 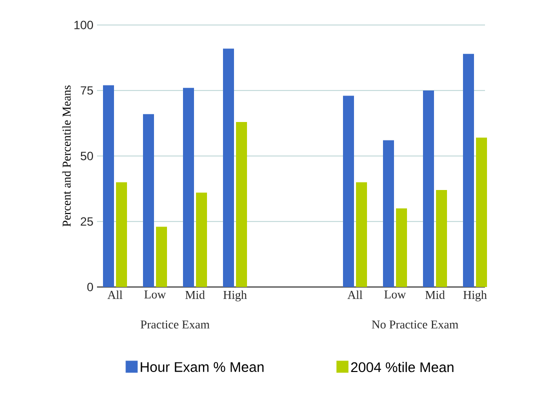 What do you see at coordinates (86, 221) in the screenshot?
I see `y-tick-label: 25` at bounding box center [86, 221].